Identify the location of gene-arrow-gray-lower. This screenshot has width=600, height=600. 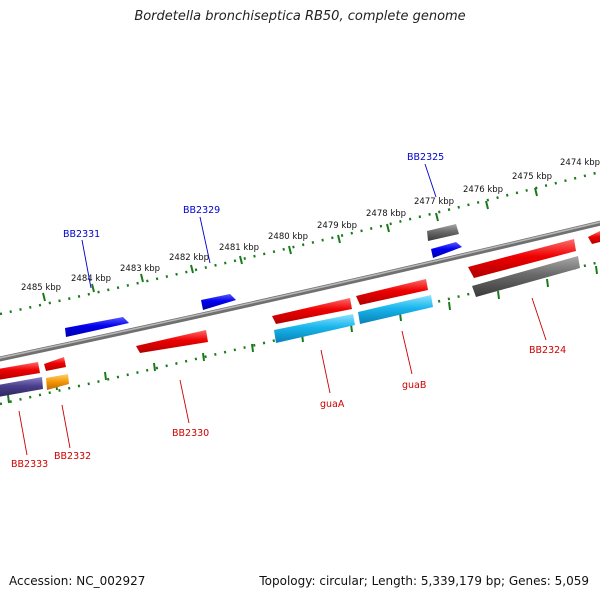
(526, 276).